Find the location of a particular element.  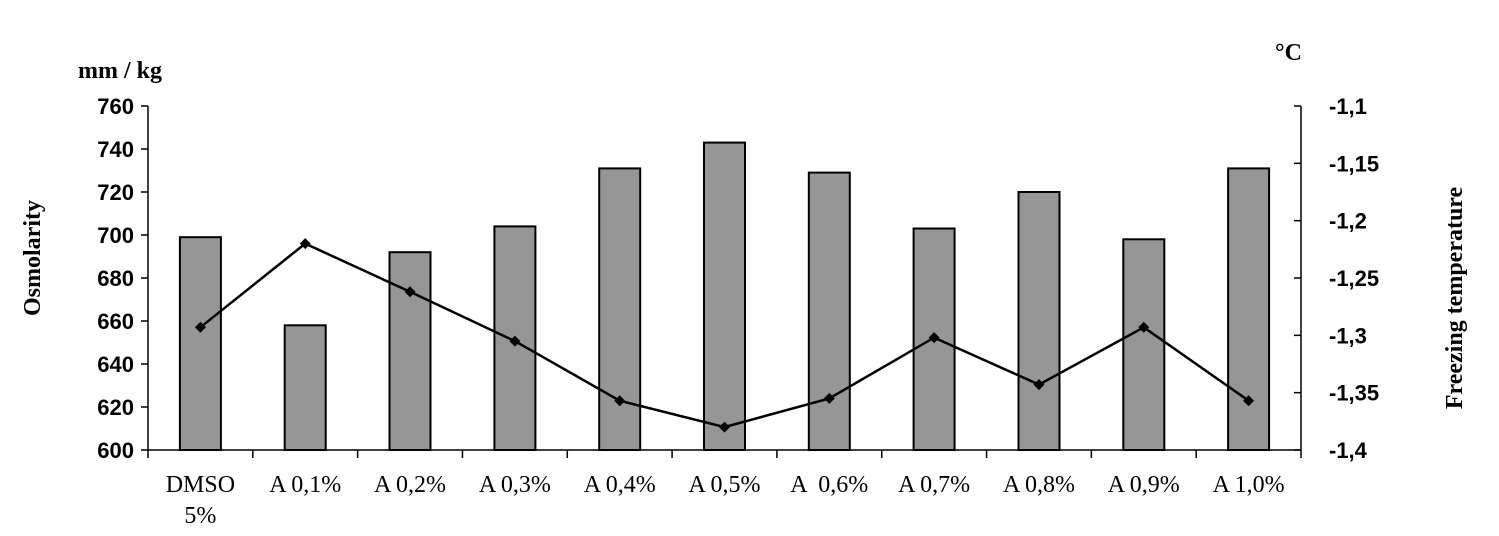

left-tick-label: 680 is located at coordinates (115, 278).